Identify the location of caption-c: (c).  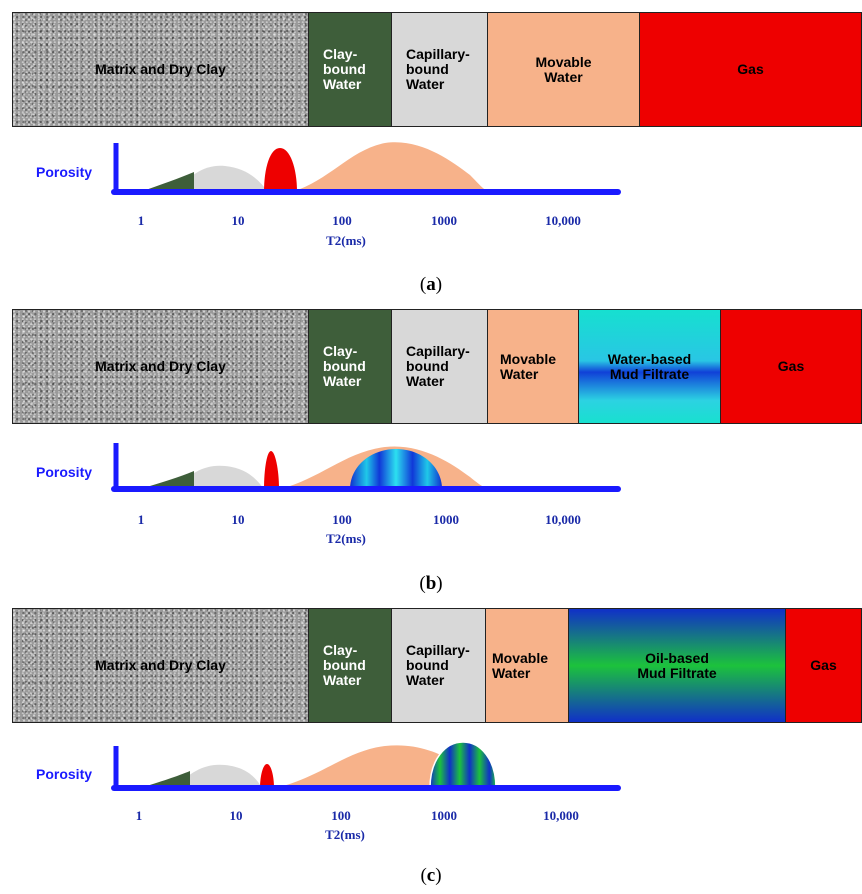
(431, 875).